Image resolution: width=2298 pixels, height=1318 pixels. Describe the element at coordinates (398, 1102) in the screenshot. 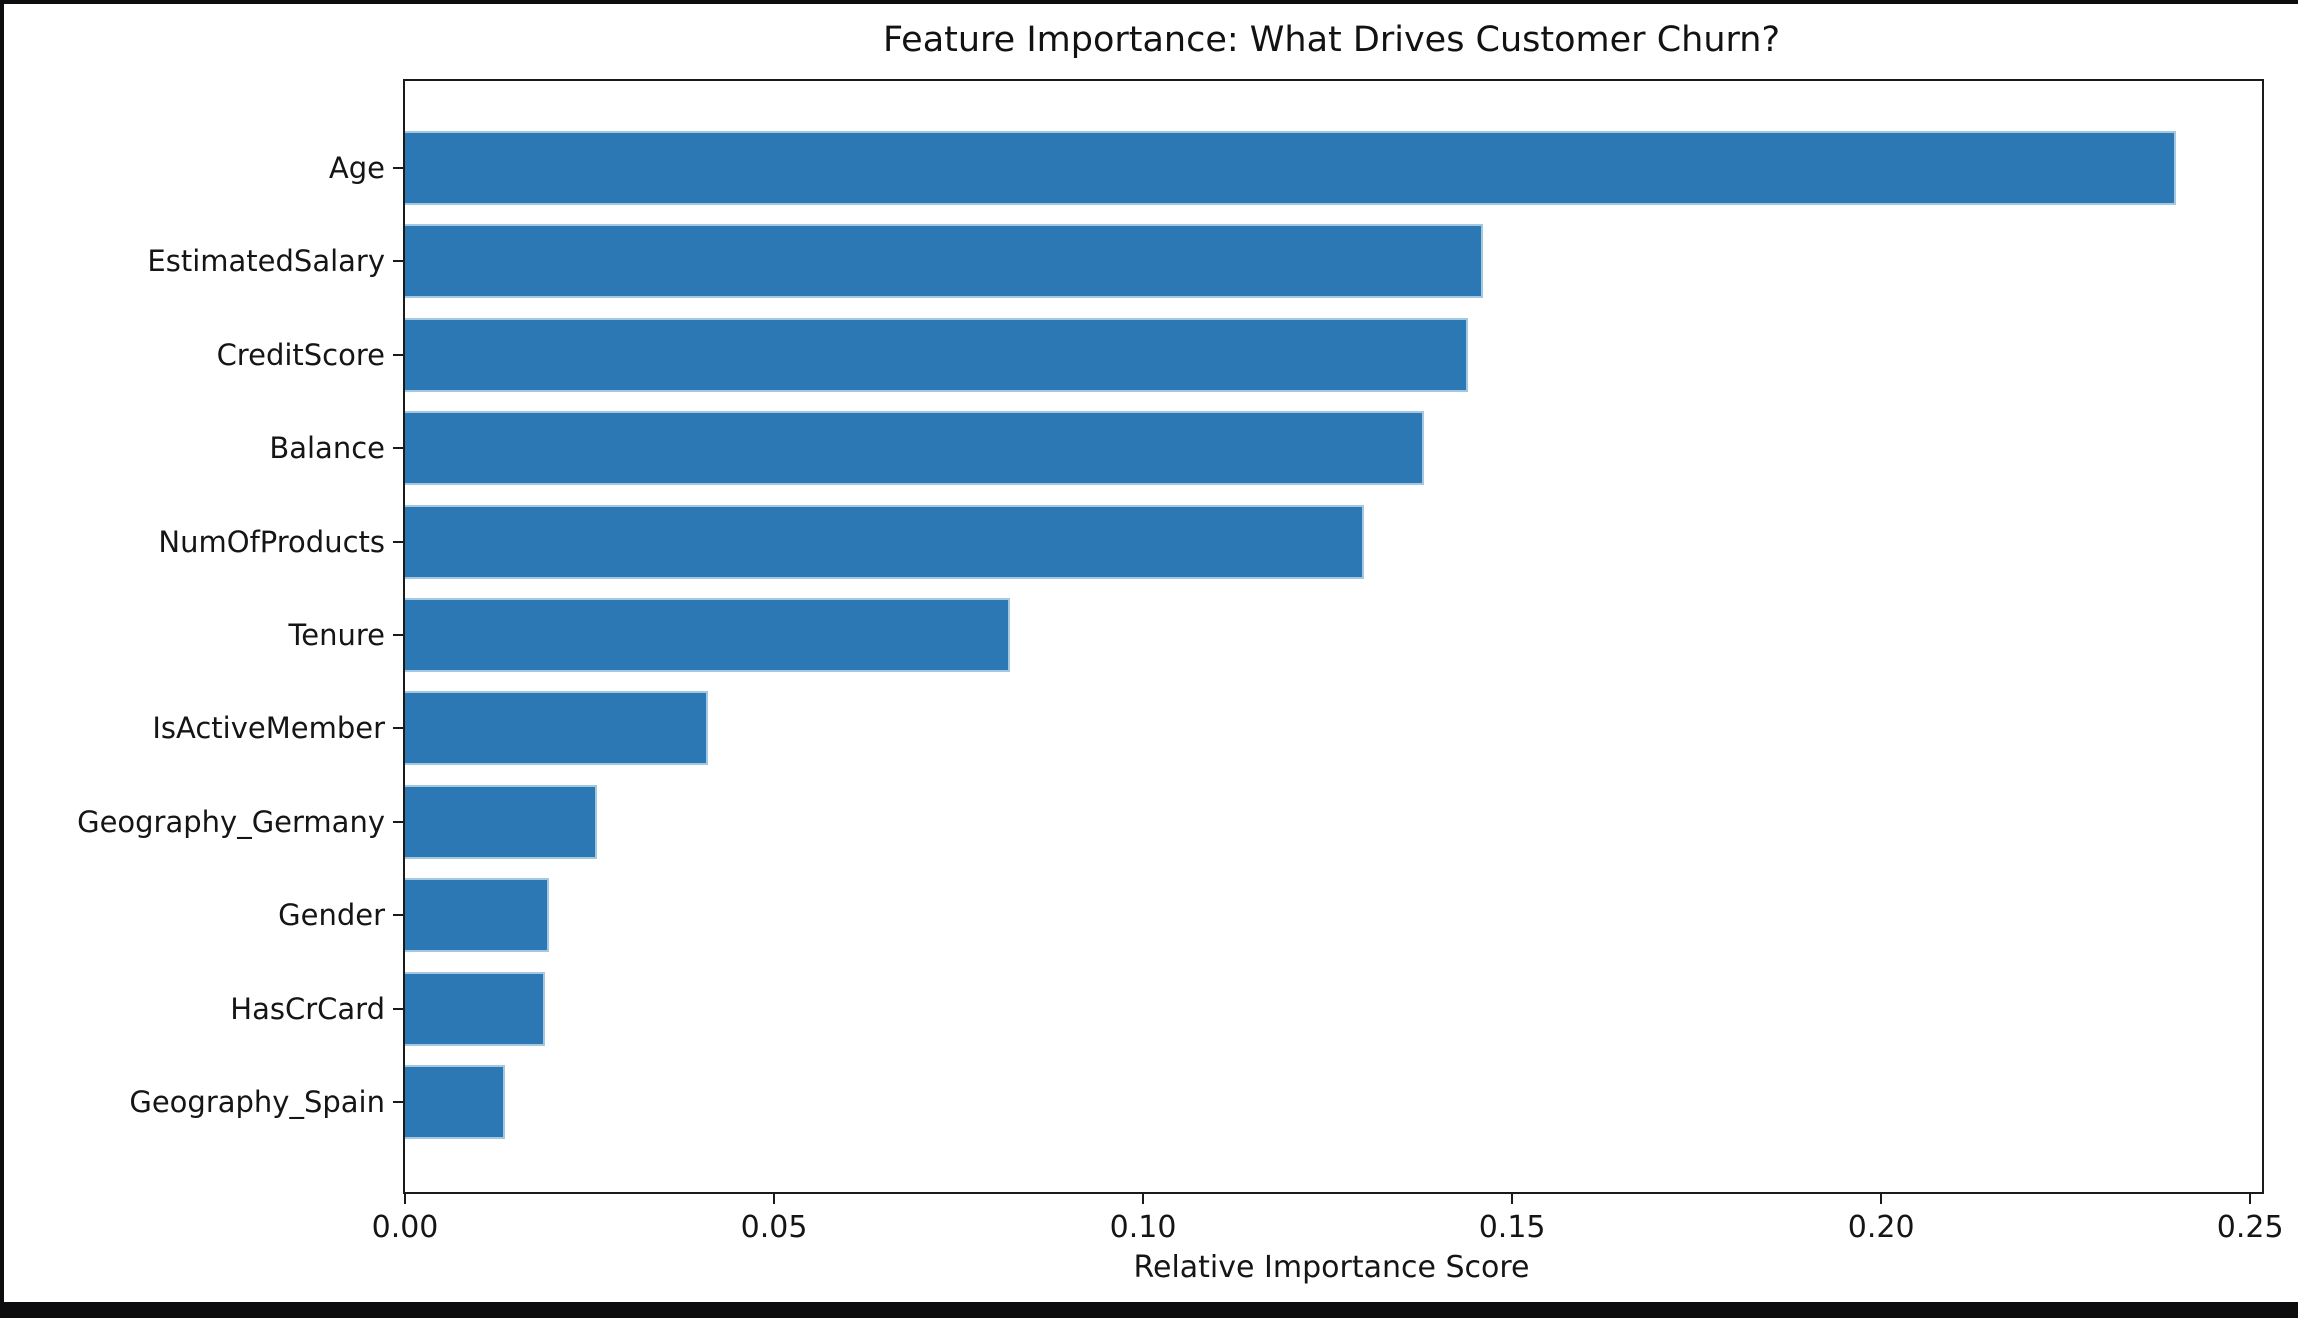

I see `y-tick-mark-geography-spain` at that location.